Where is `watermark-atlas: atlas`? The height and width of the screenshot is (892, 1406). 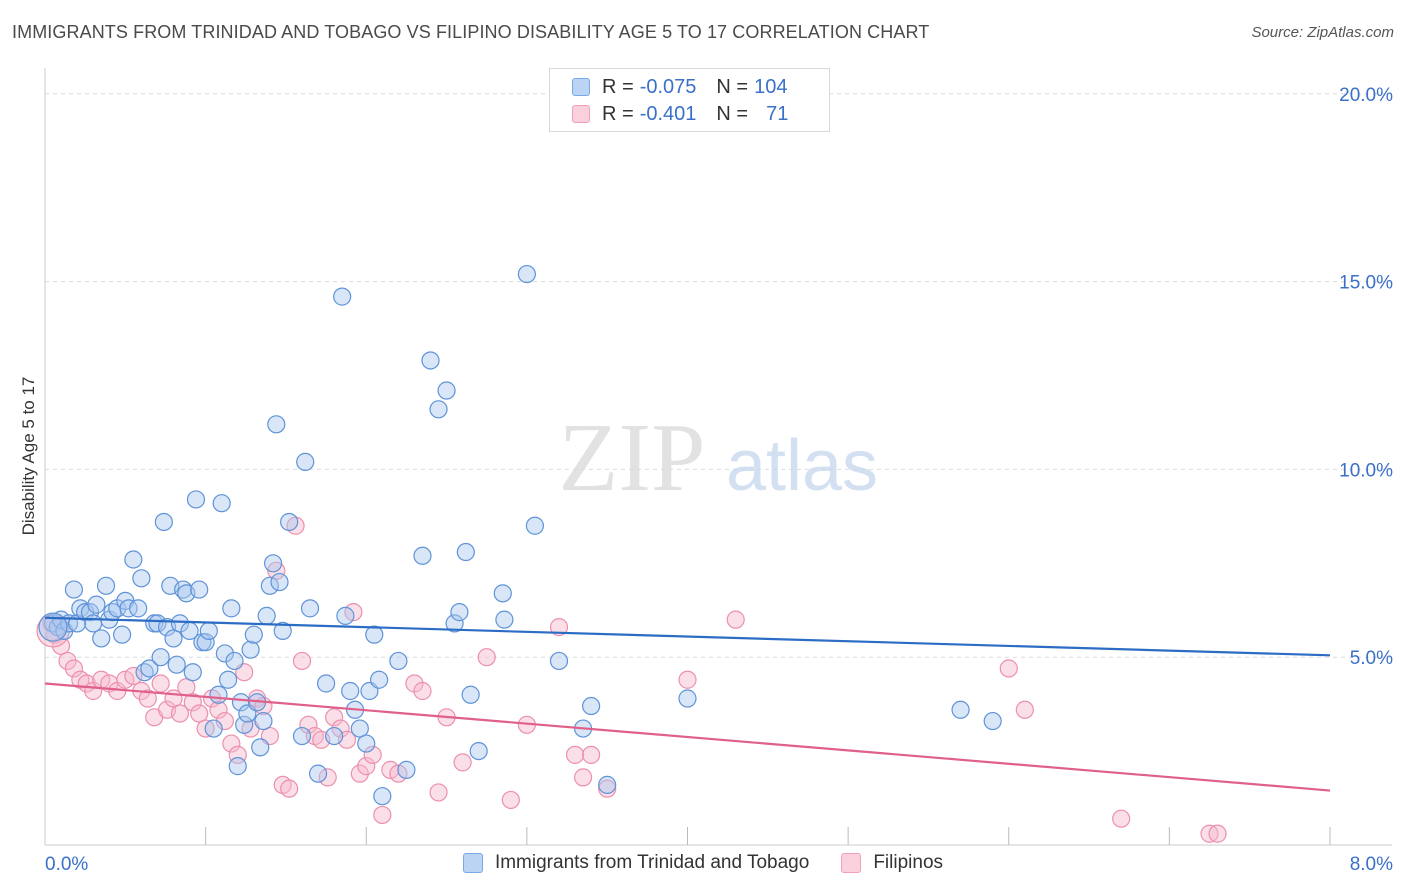
watermark-atlas: atlas is located at coordinates (802, 466).